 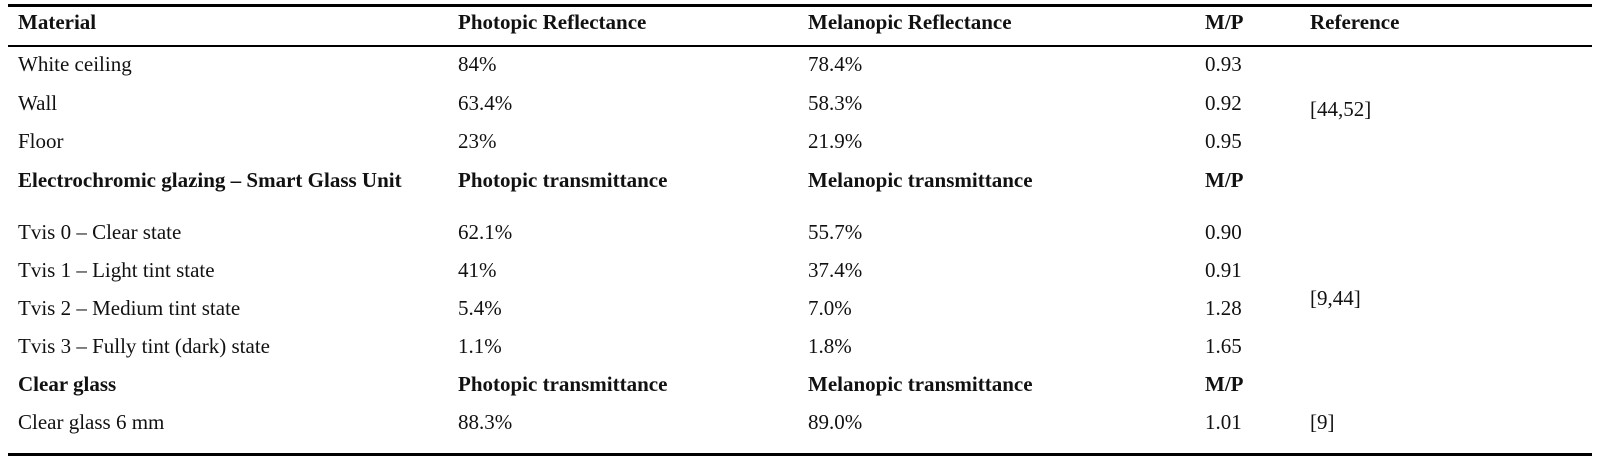 I want to click on cell-photopic: 88.3%, so click(x=485, y=422).